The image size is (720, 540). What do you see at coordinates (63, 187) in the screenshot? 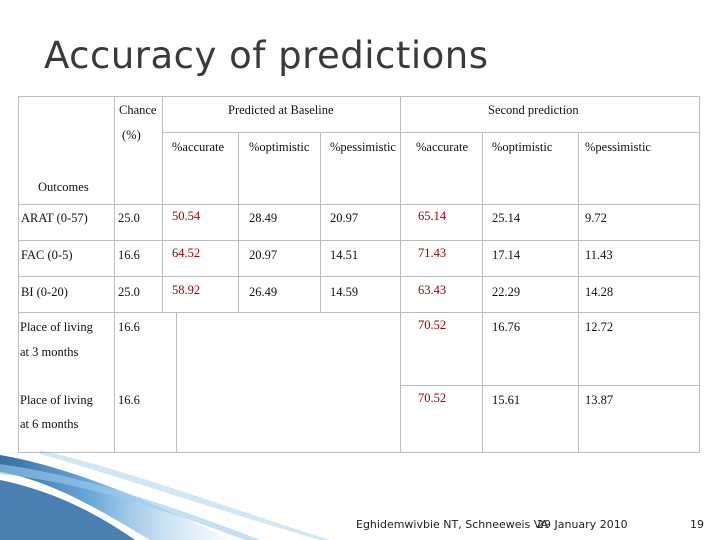
I see `header-outcomes: Outcomes` at bounding box center [63, 187].